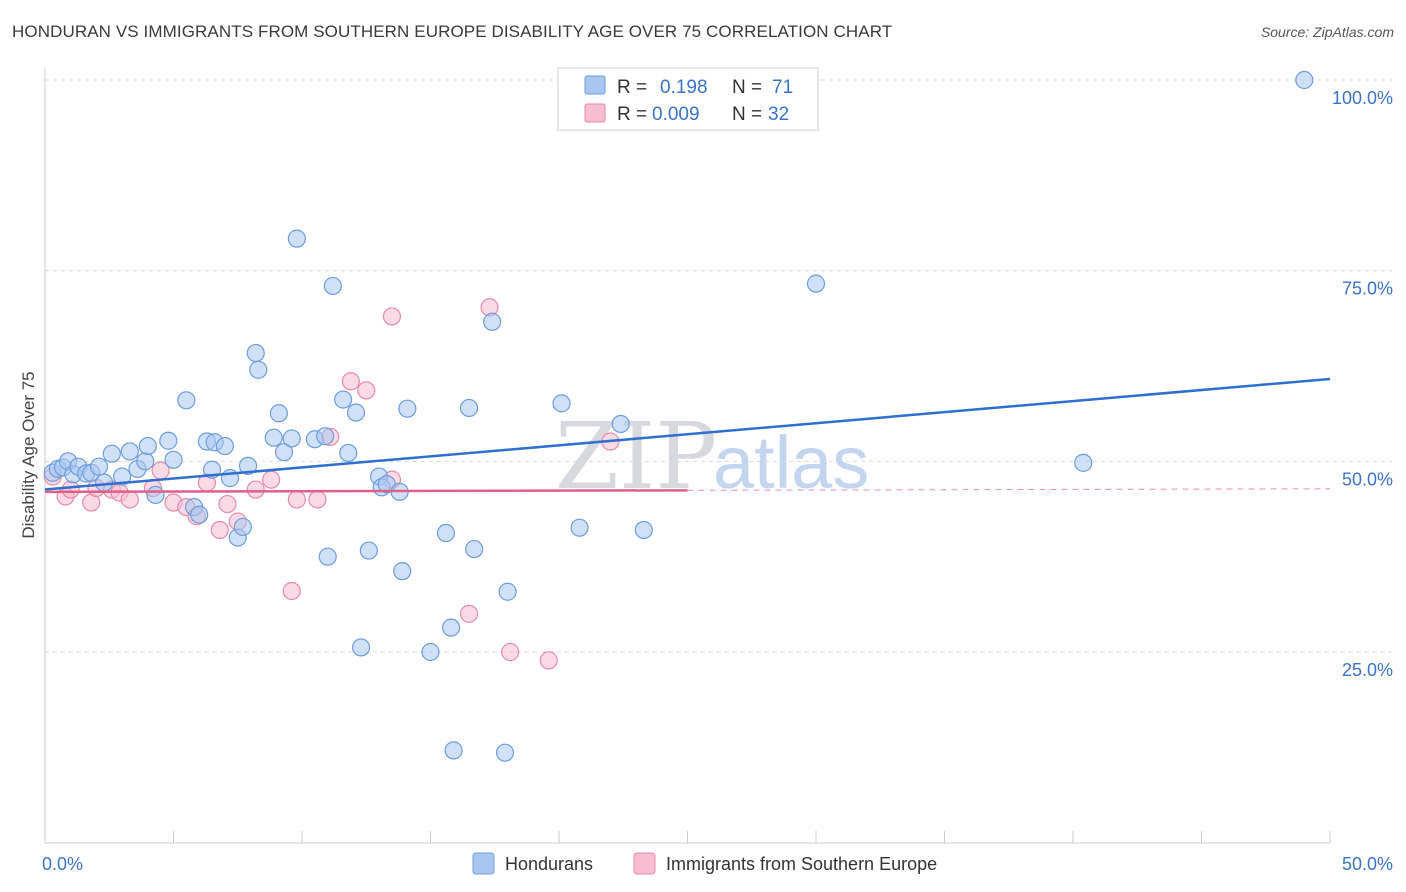 This screenshot has height=892, width=1406. What do you see at coordinates (632, 114) in the screenshot?
I see `legend-r-label-2: R =` at bounding box center [632, 114].